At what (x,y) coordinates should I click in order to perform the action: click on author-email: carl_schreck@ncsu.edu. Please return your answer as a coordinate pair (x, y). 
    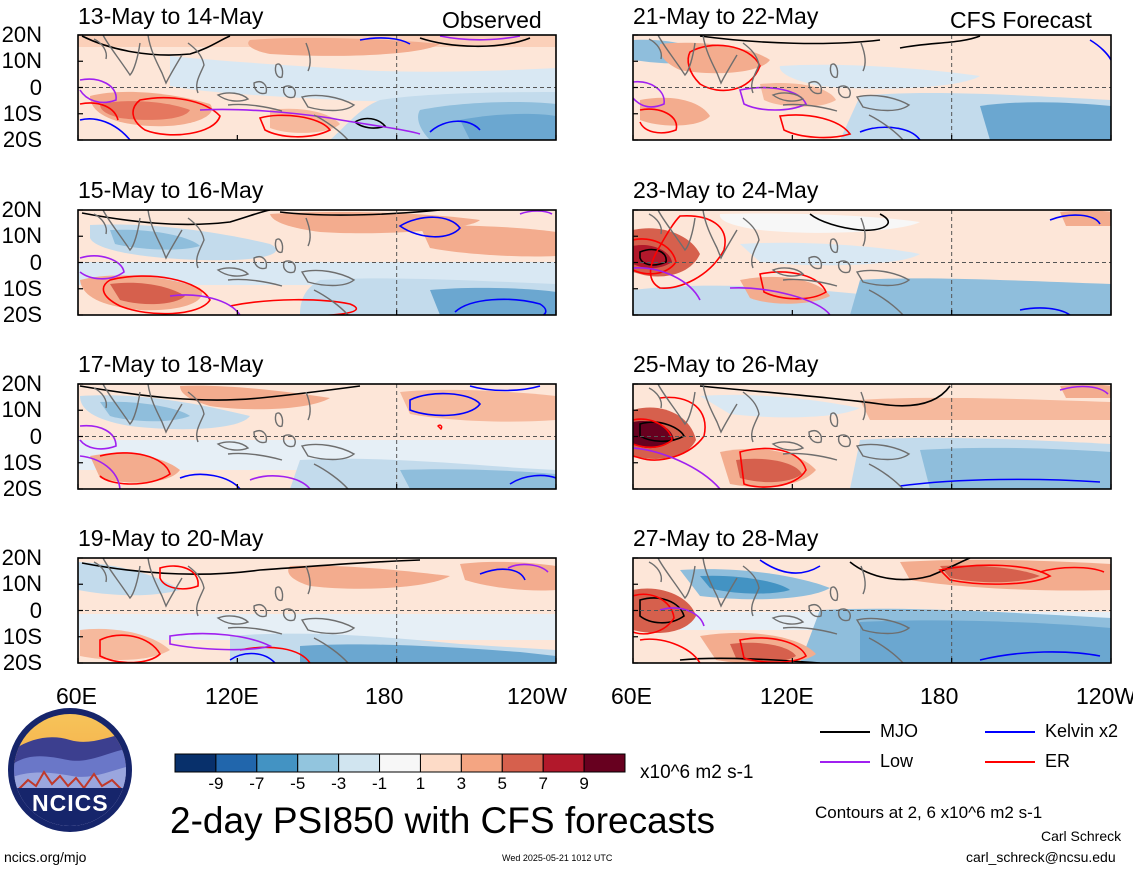
    Looking at the image, I should click on (1041, 857).